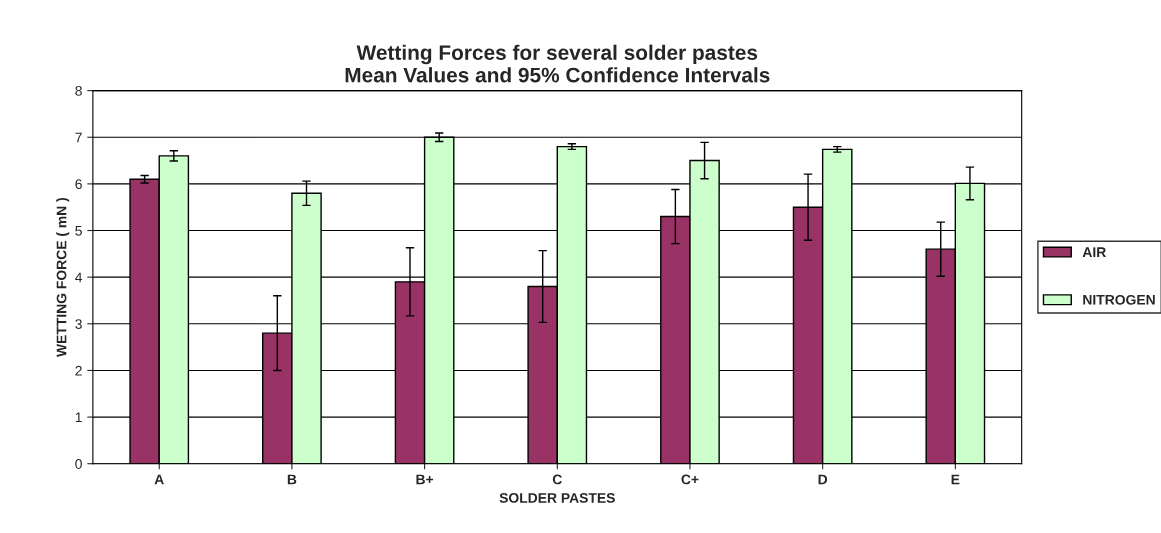 This screenshot has width=1161, height=533. What do you see at coordinates (823, 479) in the screenshot?
I see `x-tick-label: D` at bounding box center [823, 479].